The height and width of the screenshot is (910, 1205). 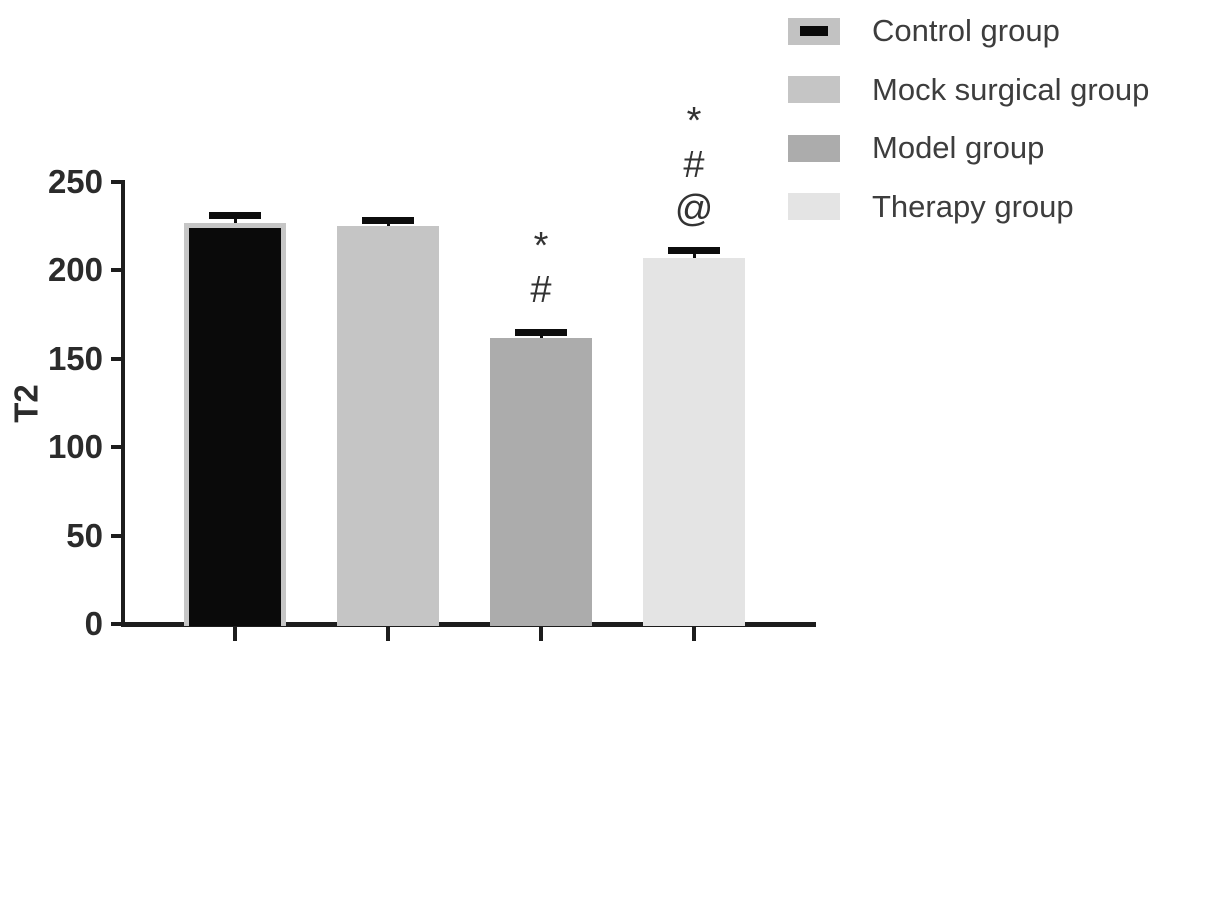 What do you see at coordinates (235, 424) in the screenshot?
I see `bar-control-group` at bounding box center [235, 424].